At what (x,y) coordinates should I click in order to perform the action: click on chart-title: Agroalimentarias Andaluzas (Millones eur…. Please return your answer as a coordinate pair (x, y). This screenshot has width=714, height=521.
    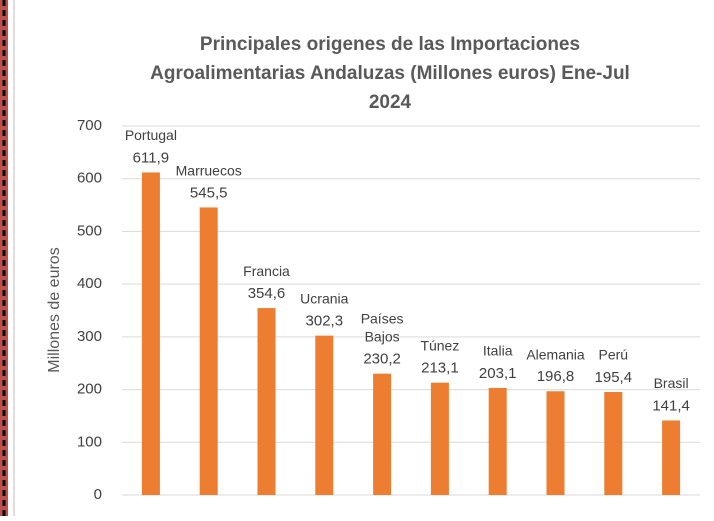
    Looking at the image, I should click on (390, 73).